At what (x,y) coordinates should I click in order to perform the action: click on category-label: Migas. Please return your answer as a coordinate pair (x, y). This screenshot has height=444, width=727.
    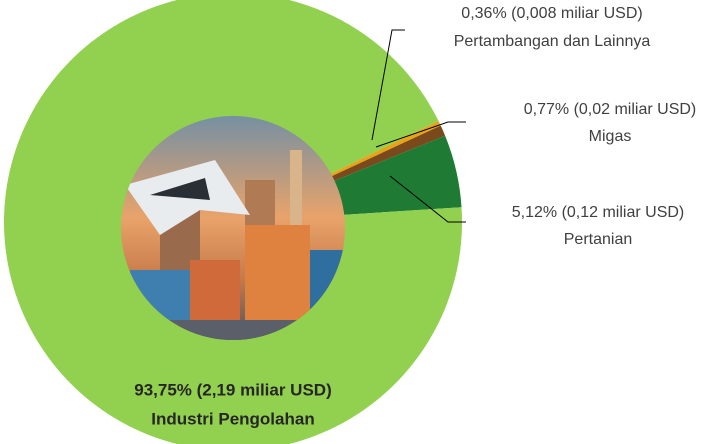
    Looking at the image, I should click on (610, 136).